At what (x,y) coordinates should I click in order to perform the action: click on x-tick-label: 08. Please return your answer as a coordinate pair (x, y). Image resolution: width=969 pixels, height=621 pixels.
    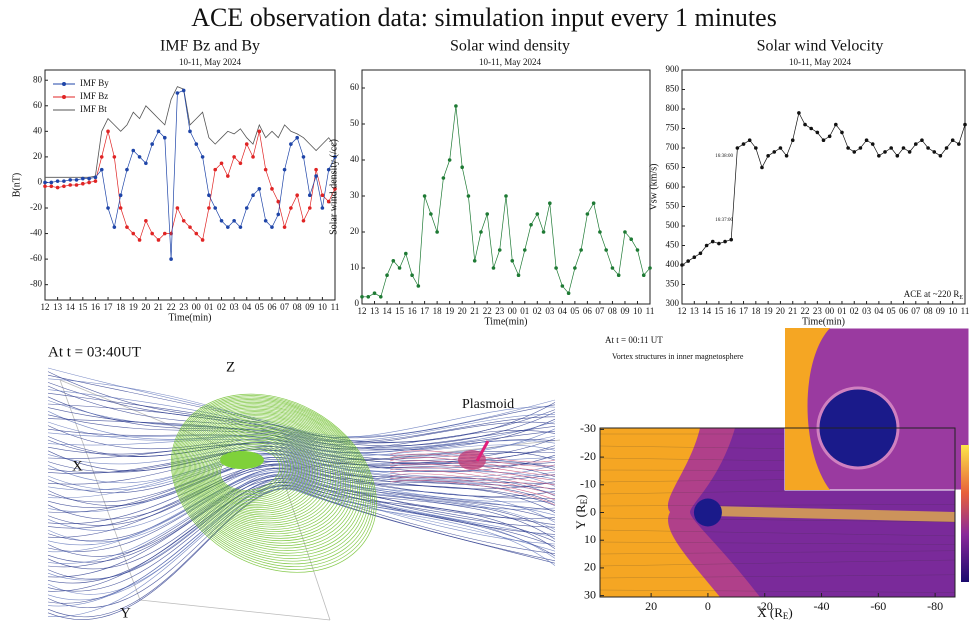
    Looking at the image, I should click on (613, 311).